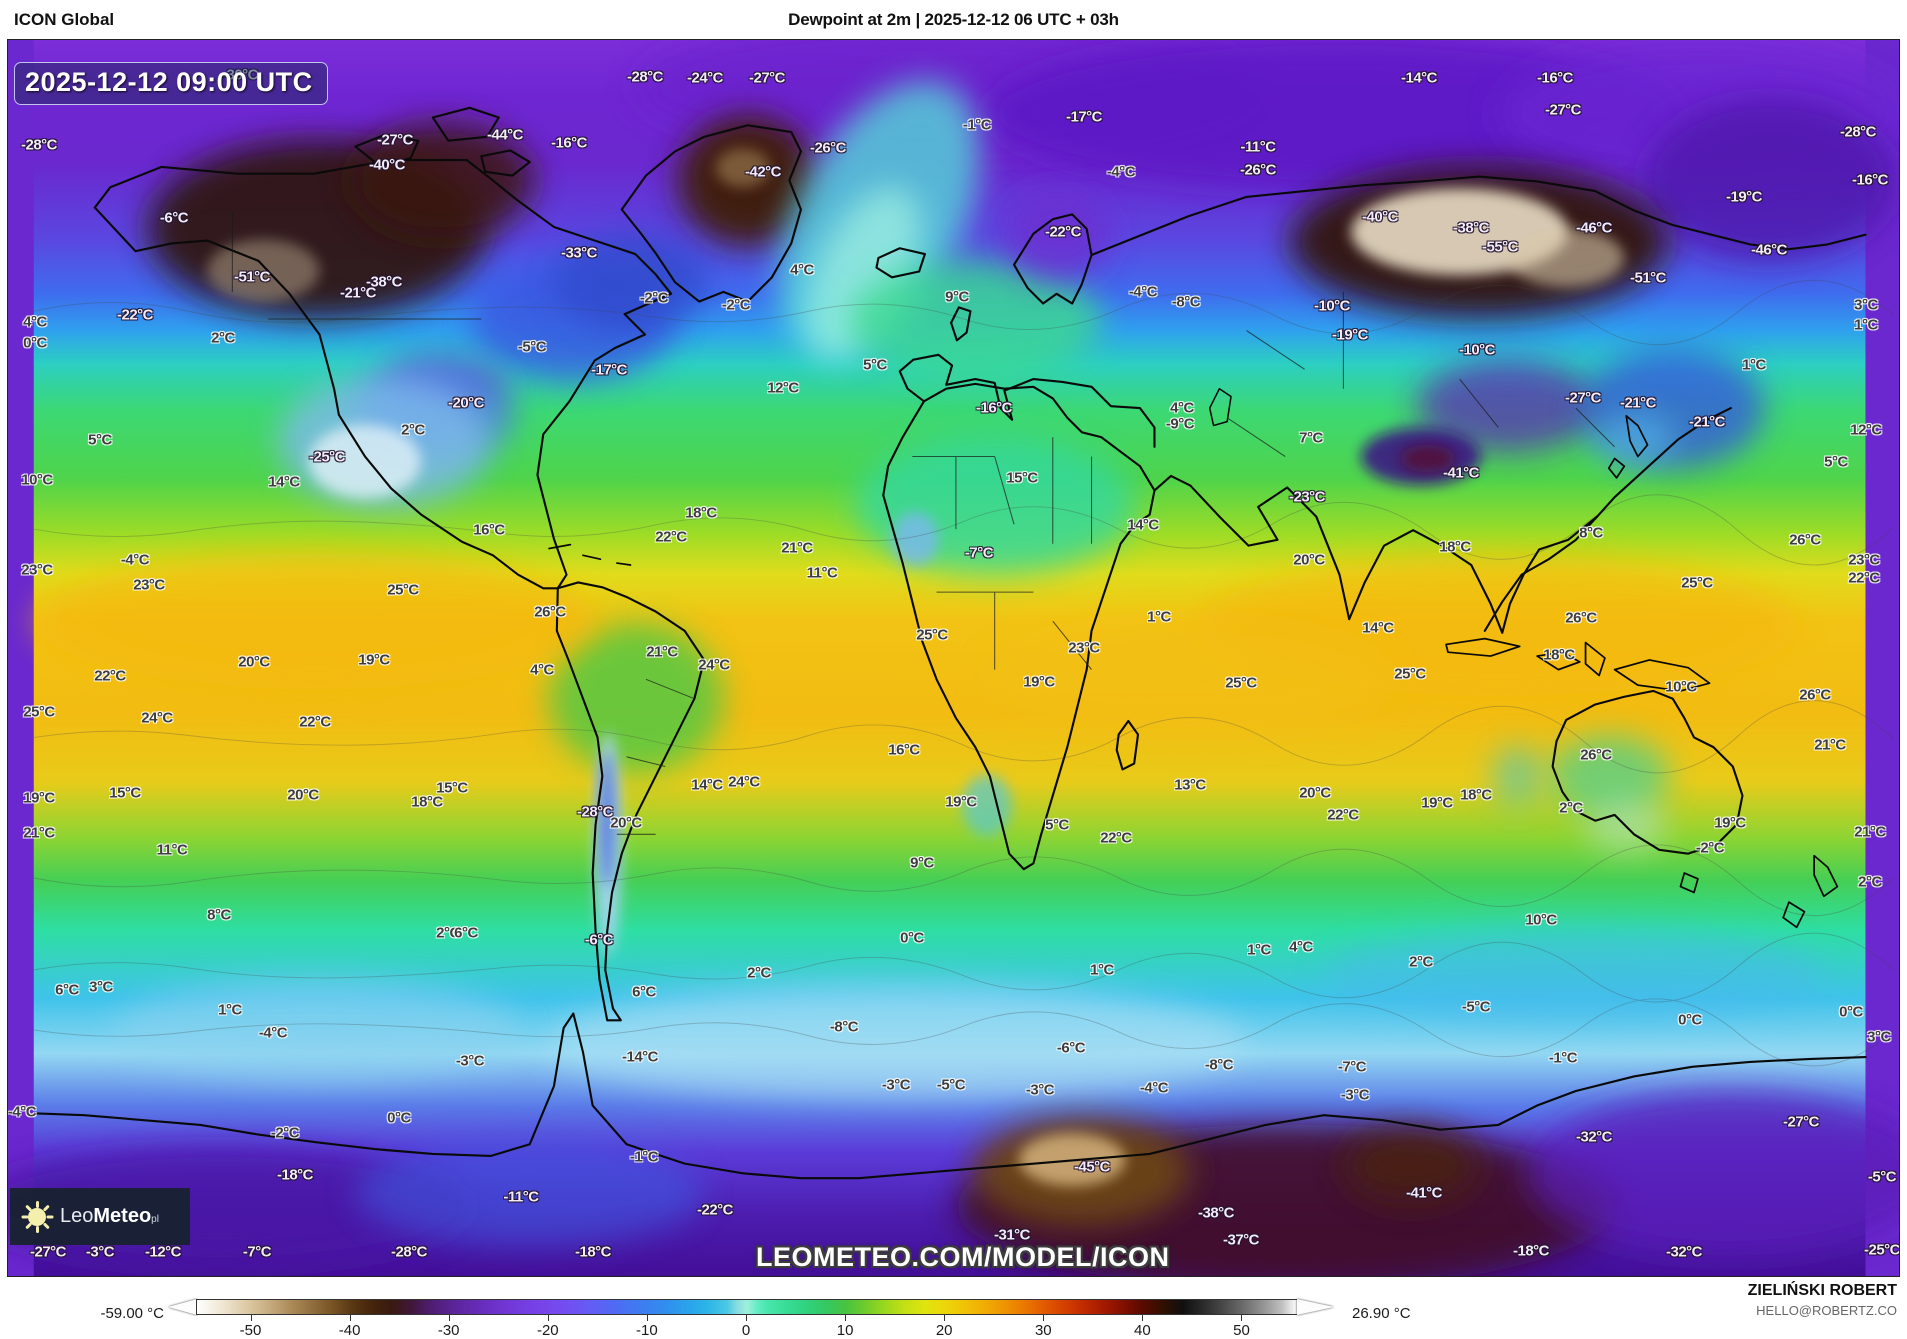  Describe the element at coordinates (1043, 1330) in the screenshot. I see `scale-tick-label: 30` at that location.